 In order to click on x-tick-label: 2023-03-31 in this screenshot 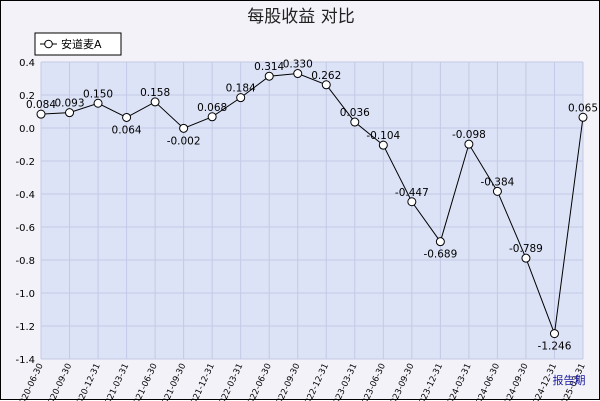, I will do `click(345, 381)`.